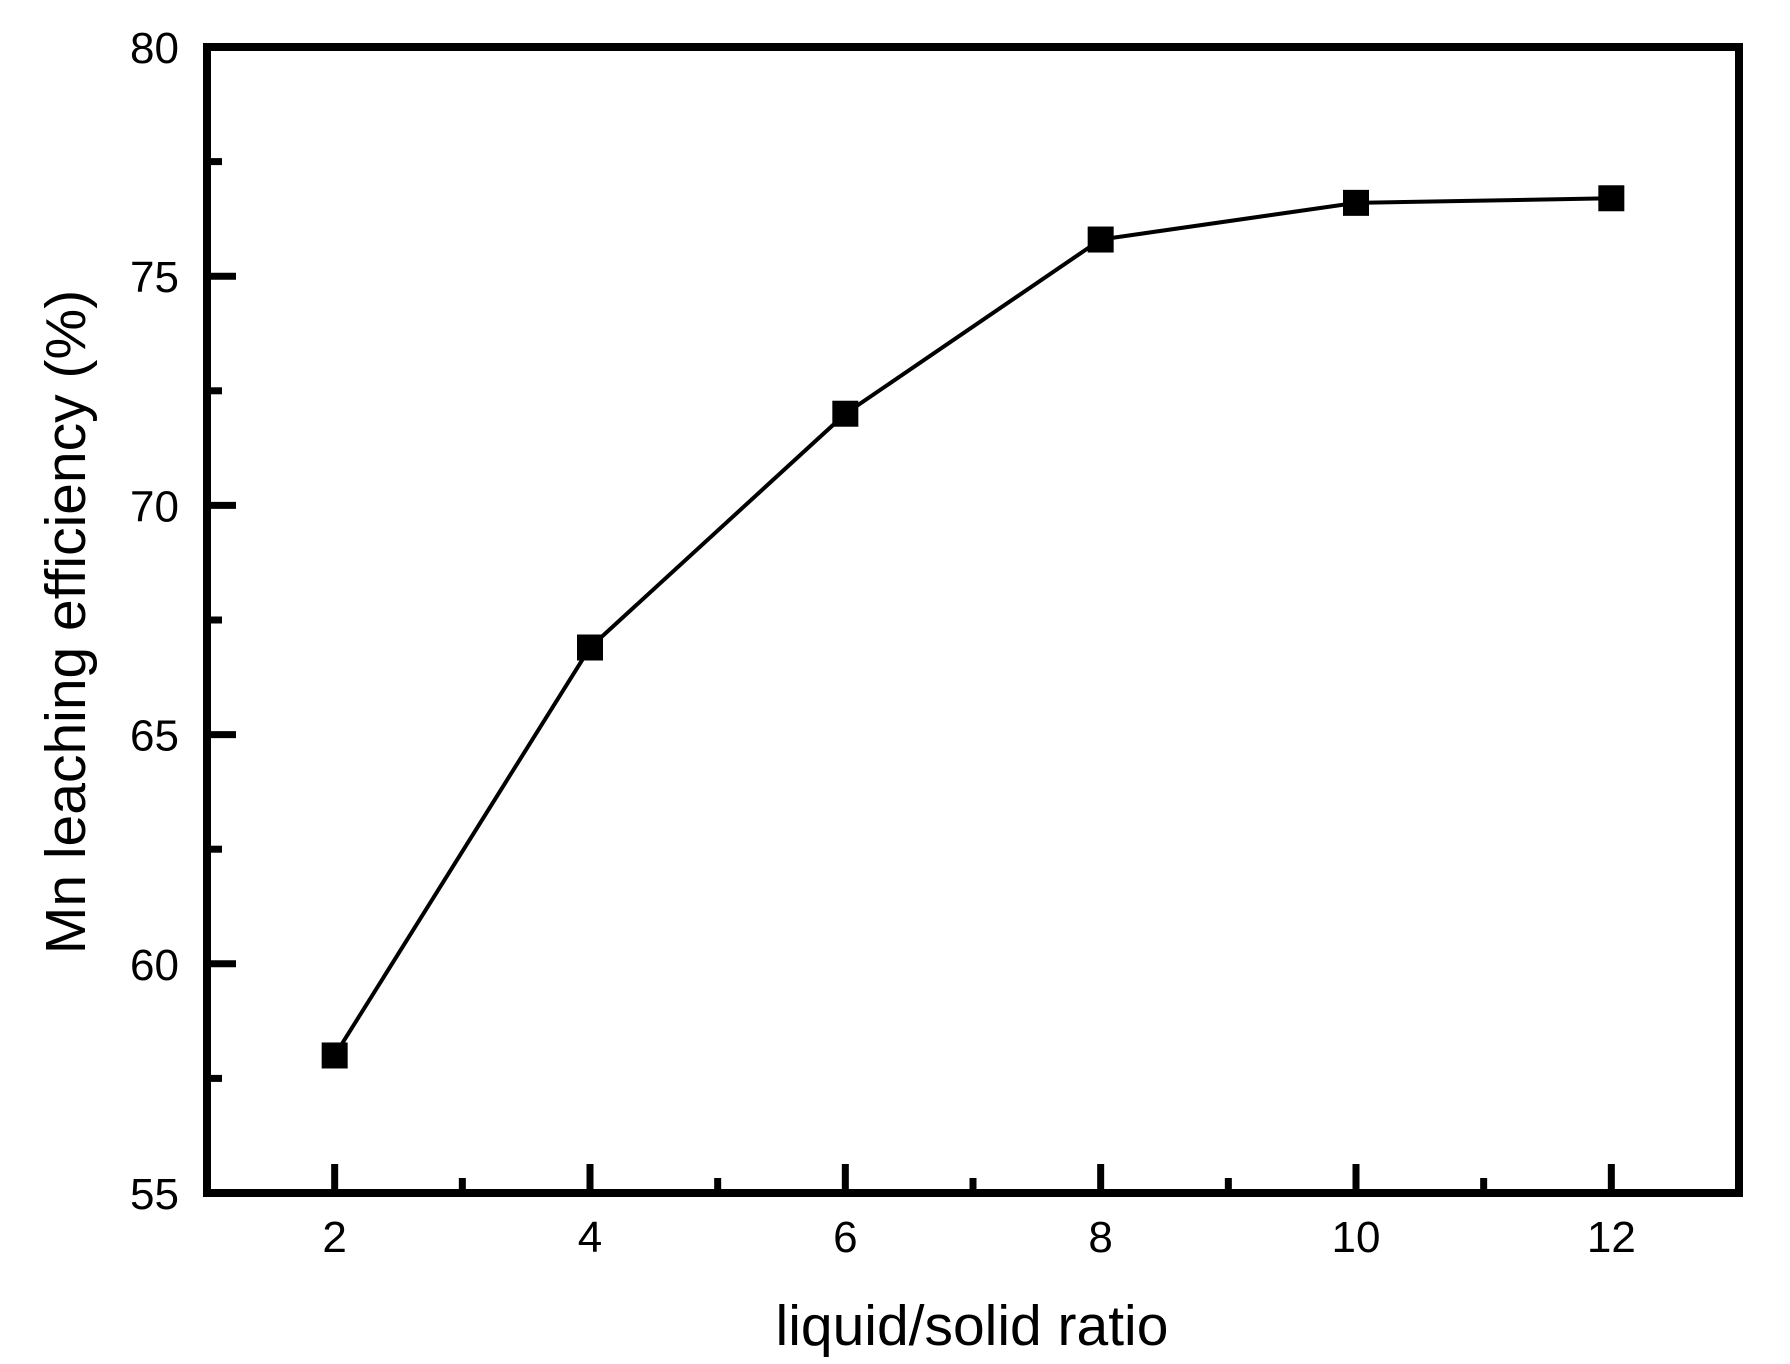 This screenshot has height=1364, width=1790. Describe the element at coordinates (1100, 1237) in the screenshot. I see `x-tick-label: 8` at that location.